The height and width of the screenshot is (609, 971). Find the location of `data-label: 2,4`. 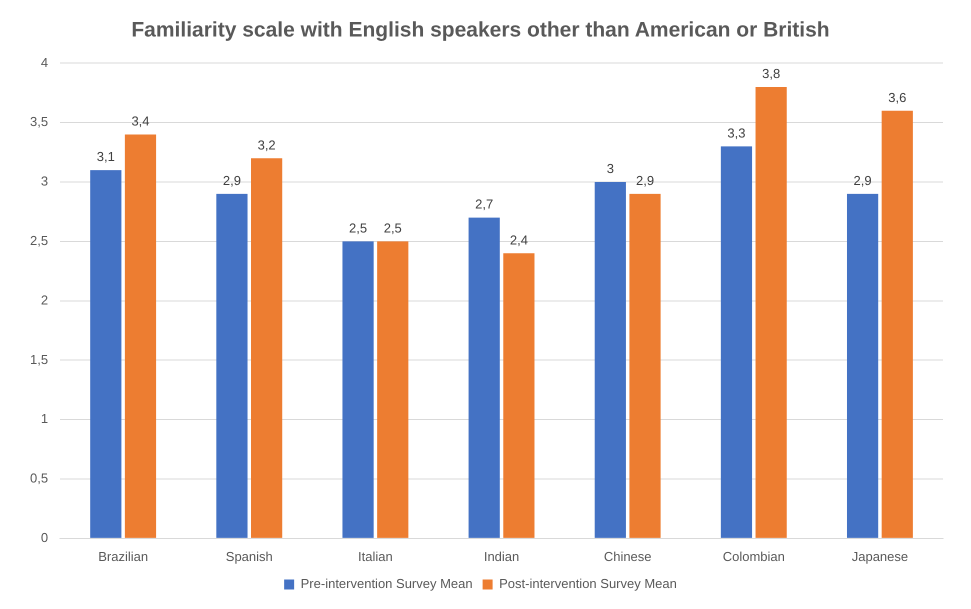

data-label: 2,4 is located at coordinates (519, 240).